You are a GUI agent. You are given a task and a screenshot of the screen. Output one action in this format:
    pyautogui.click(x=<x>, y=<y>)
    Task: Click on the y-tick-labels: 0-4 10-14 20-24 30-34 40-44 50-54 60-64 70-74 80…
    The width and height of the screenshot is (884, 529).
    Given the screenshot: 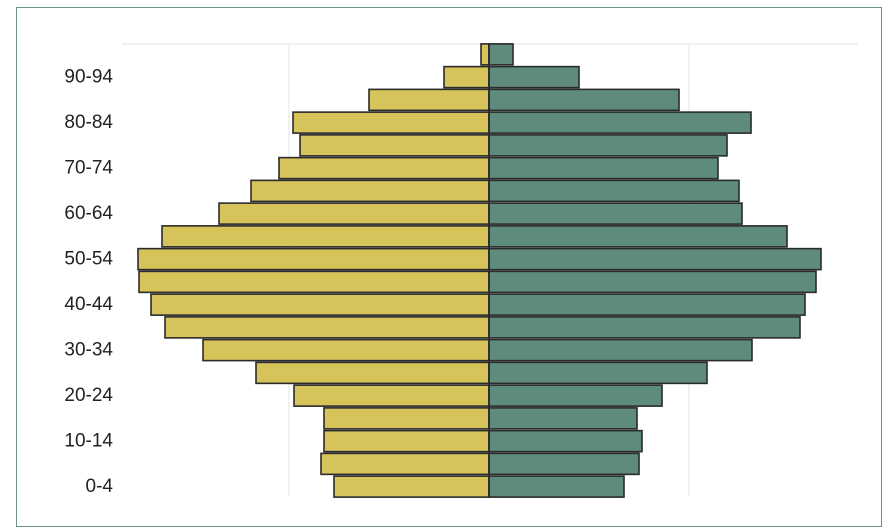 What is the action you would take?
    pyautogui.click(x=88, y=282)
    